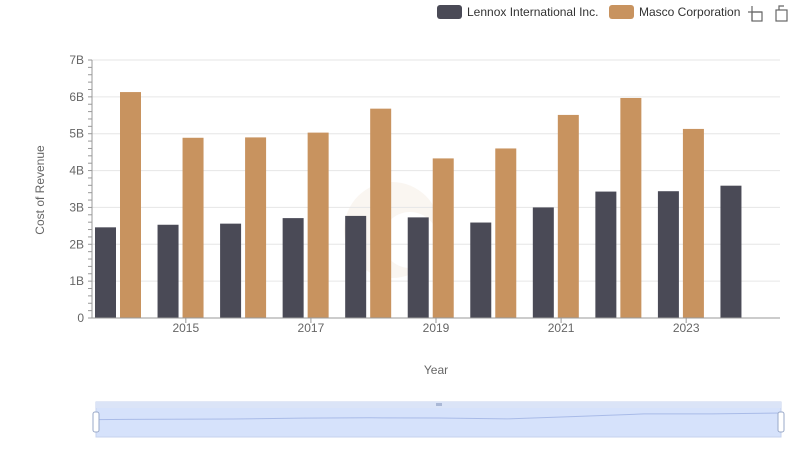 The image size is (800, 461). I want to click on y-tick-label-7: 7B, so click(76, 60).